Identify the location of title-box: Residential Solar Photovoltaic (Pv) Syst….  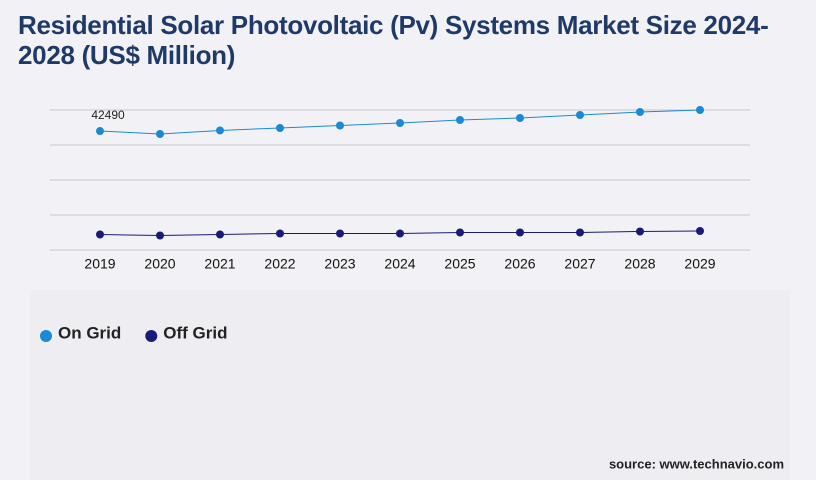
(393, 40).